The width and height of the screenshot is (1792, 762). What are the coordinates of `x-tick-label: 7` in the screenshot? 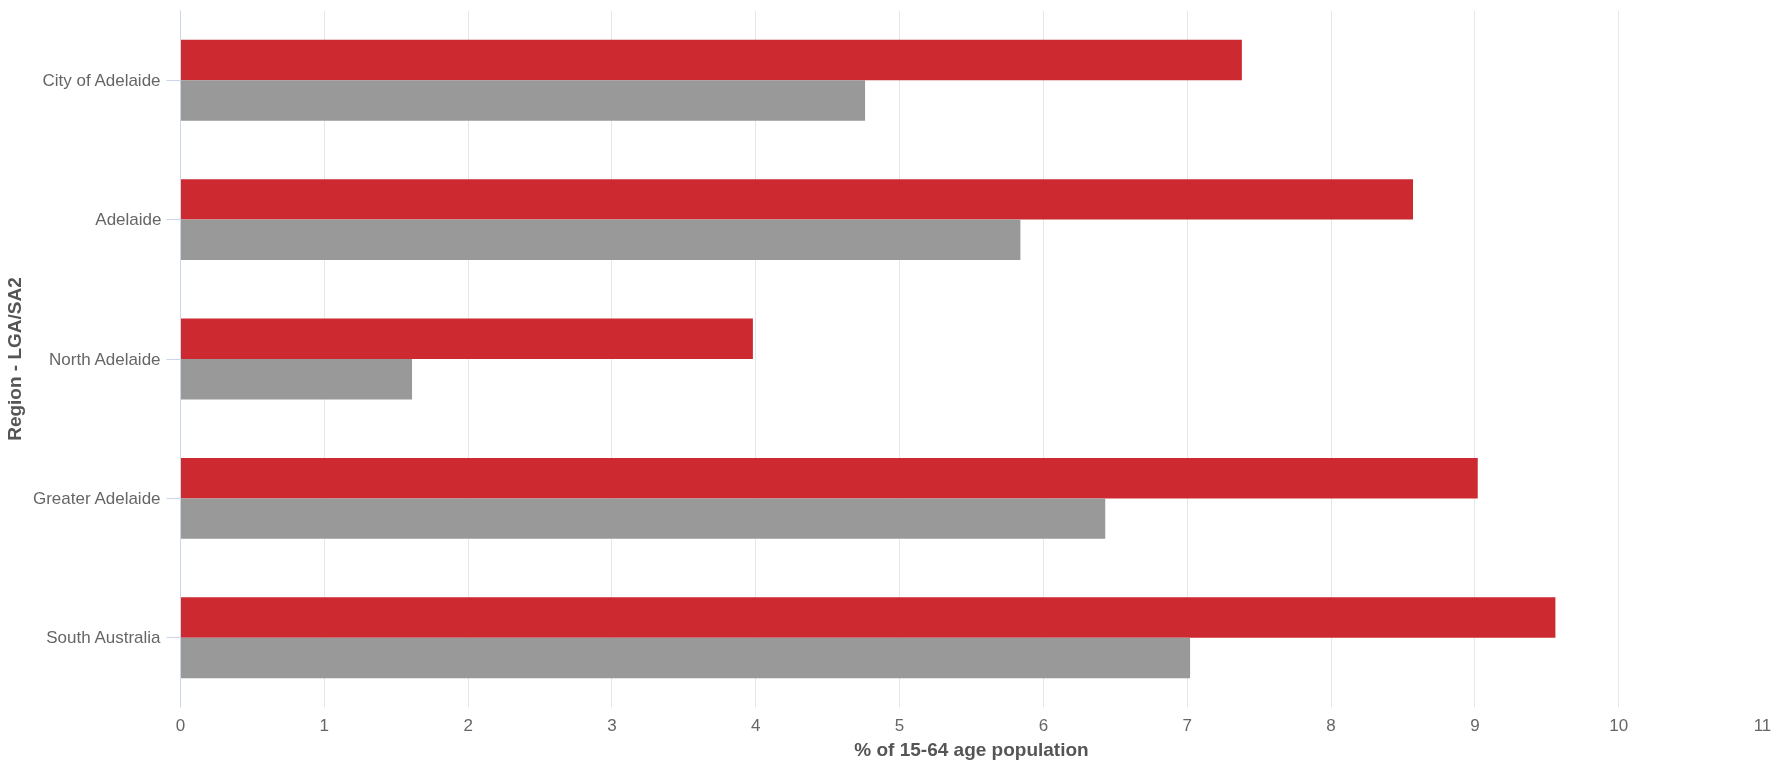 It's located at (1187, 725).